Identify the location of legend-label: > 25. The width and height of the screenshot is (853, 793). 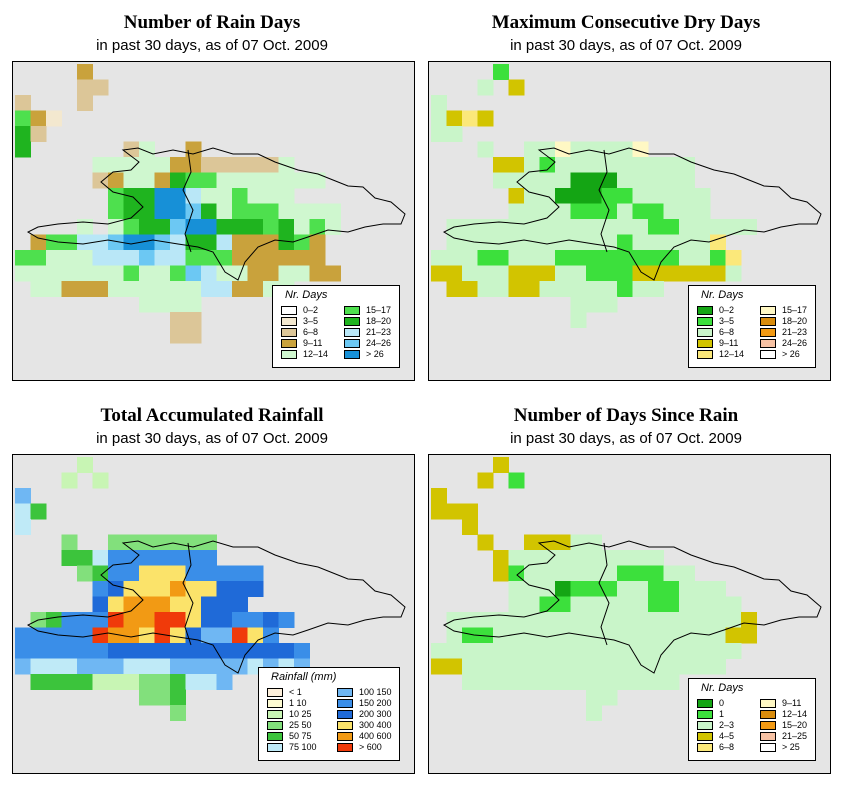
(791, 747).